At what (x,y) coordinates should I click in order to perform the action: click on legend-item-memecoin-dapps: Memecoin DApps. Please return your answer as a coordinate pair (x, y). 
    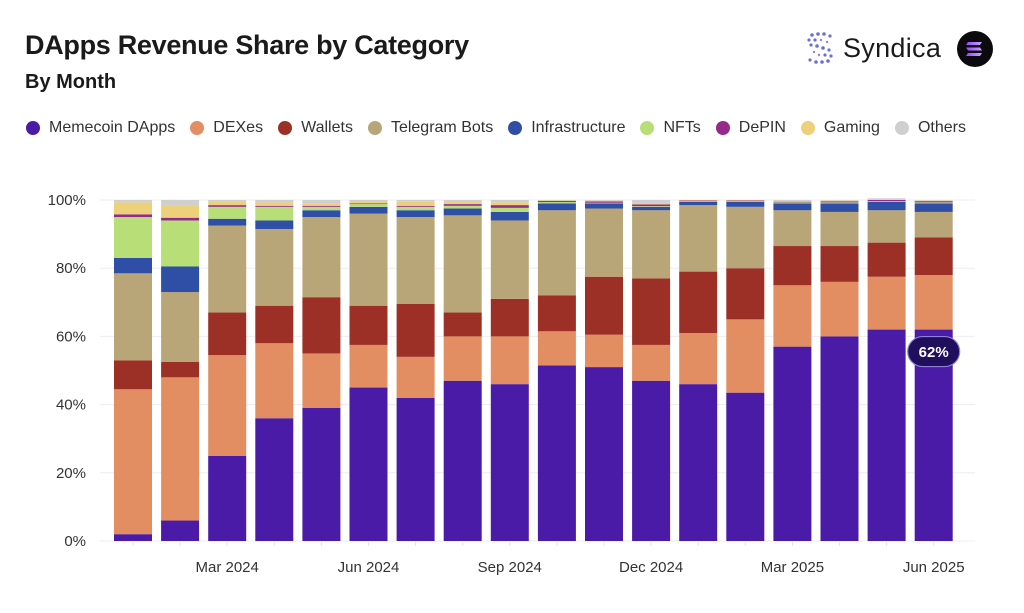
    Looking at the image, I should click on (100, 128).